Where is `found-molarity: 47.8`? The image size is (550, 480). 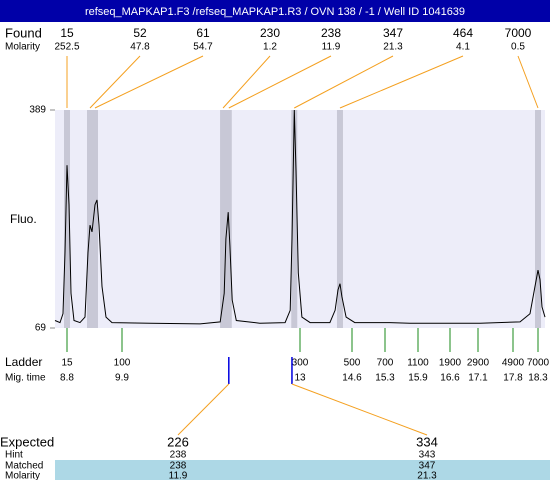 found-molarity: 47.8 is located at coordinates (140, 47).